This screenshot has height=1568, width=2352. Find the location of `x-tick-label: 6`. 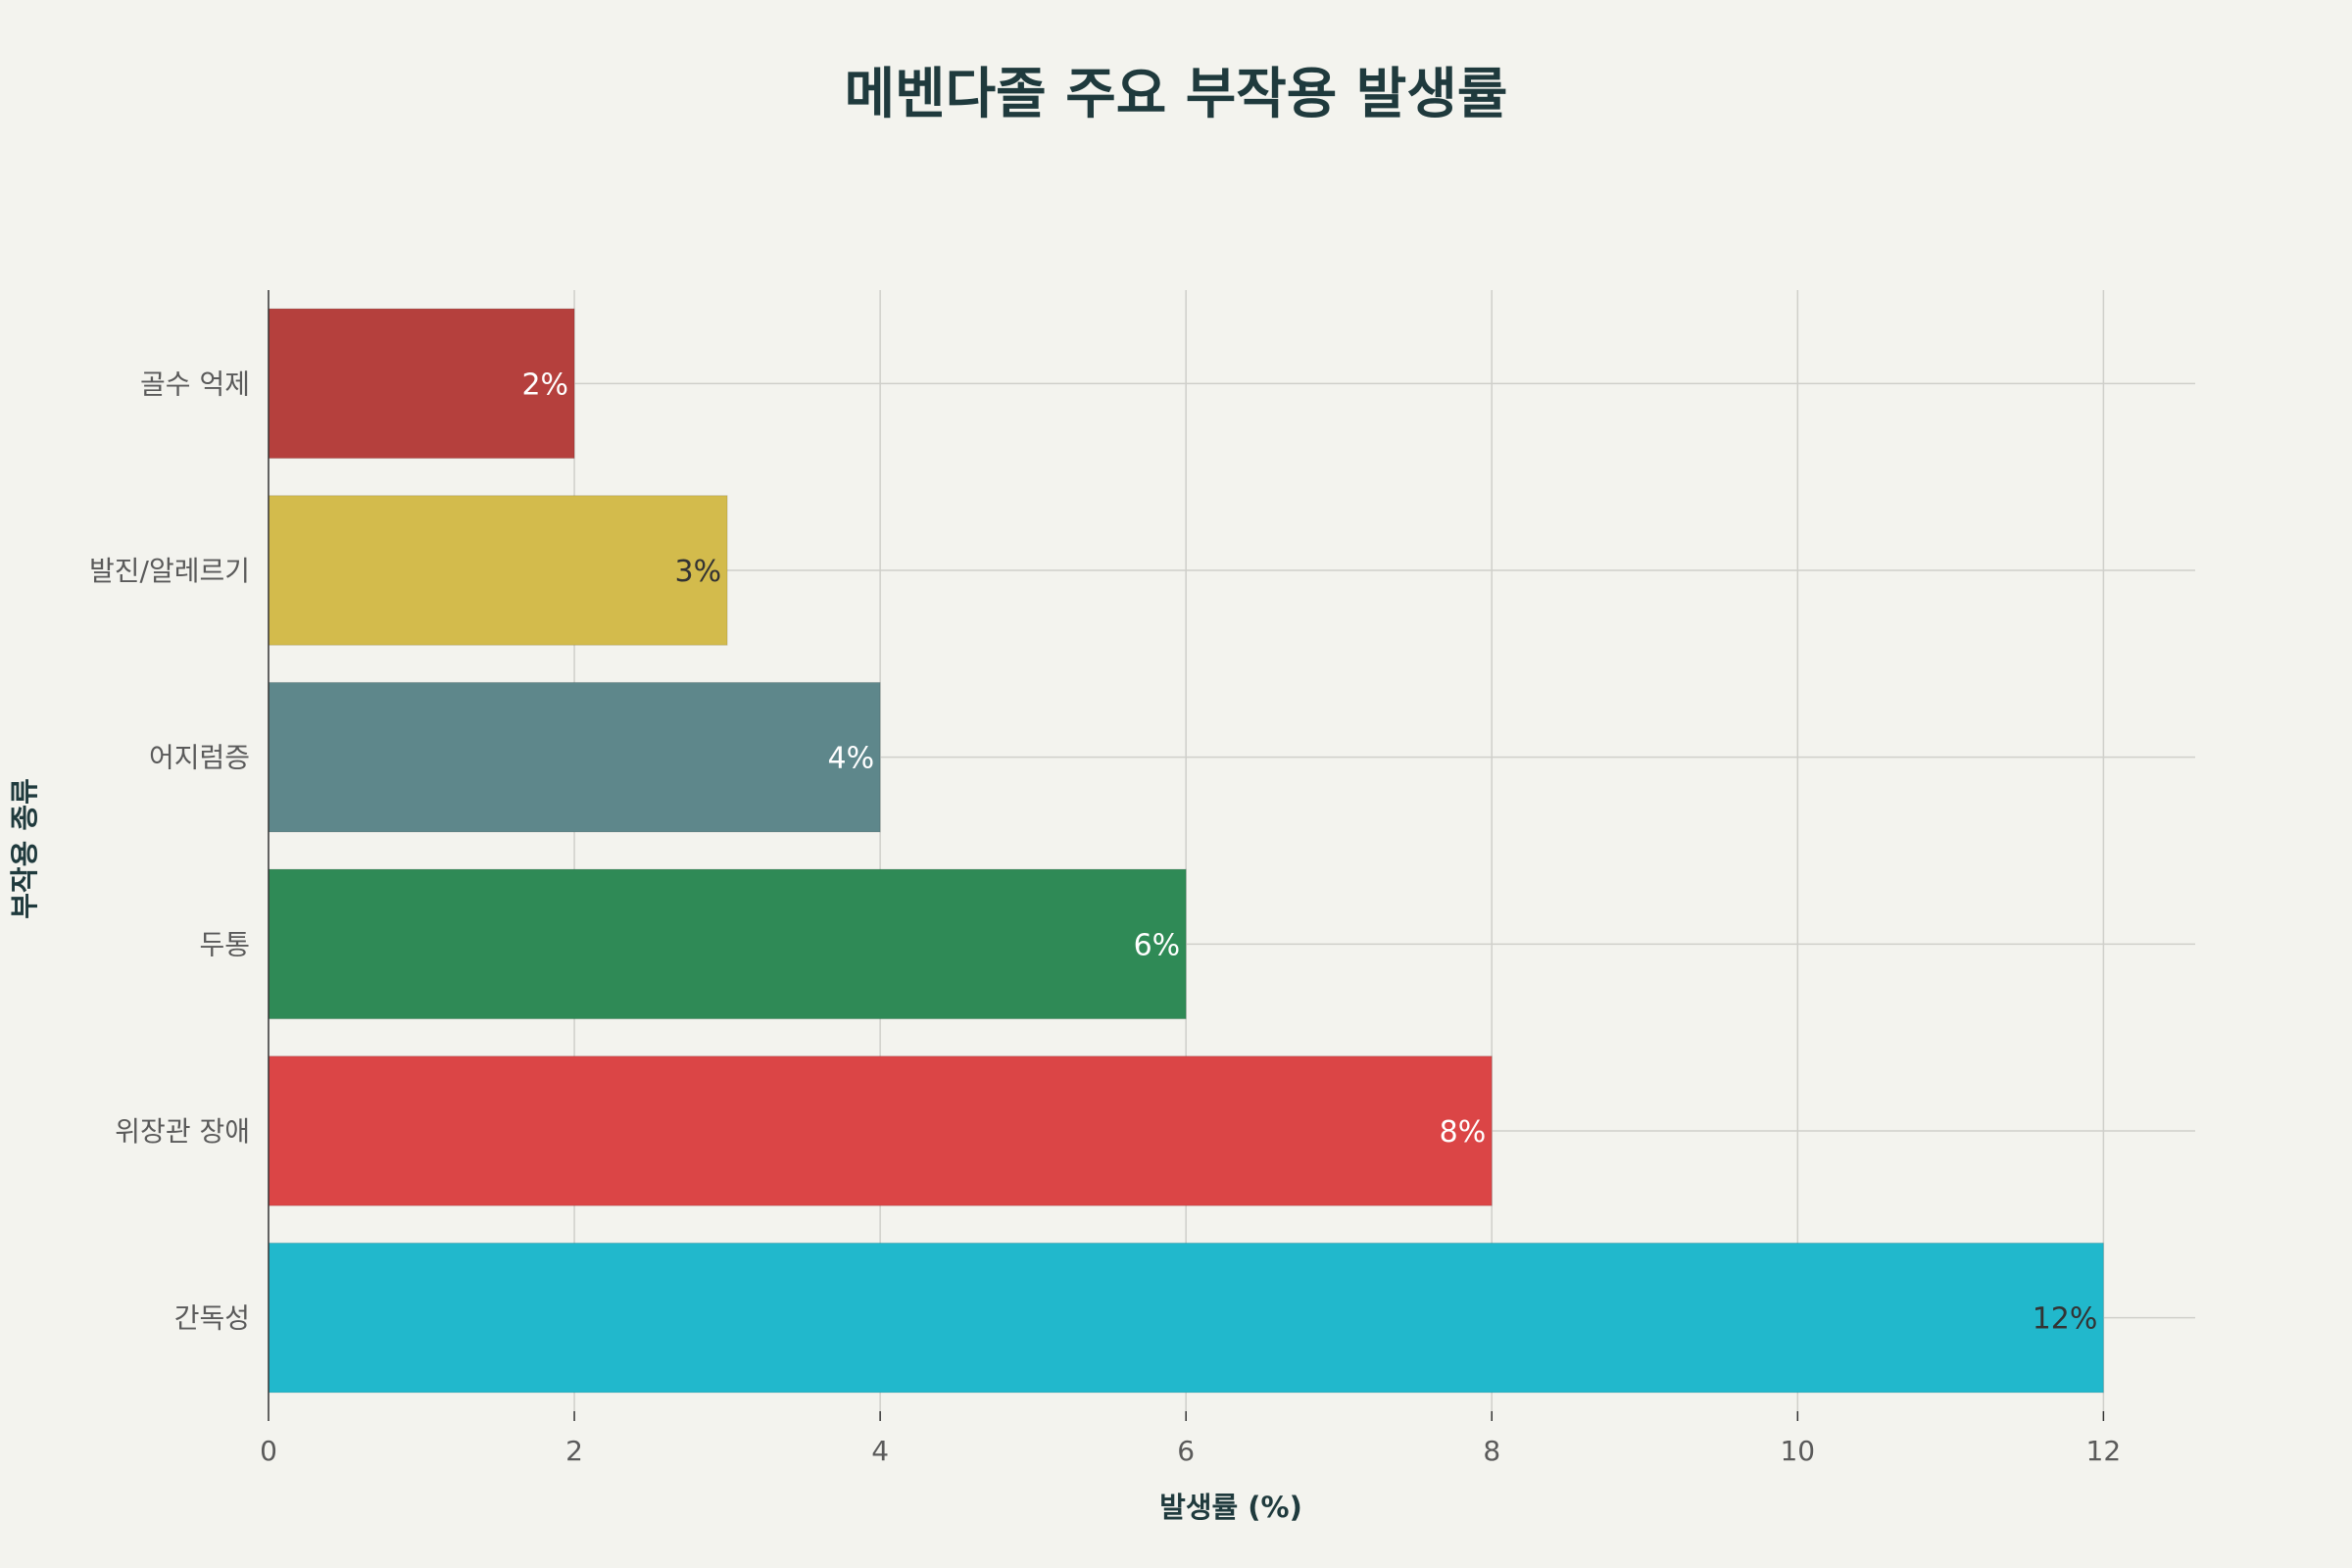

x-tick-label: 6 is located at coordinates (1186, 1451).